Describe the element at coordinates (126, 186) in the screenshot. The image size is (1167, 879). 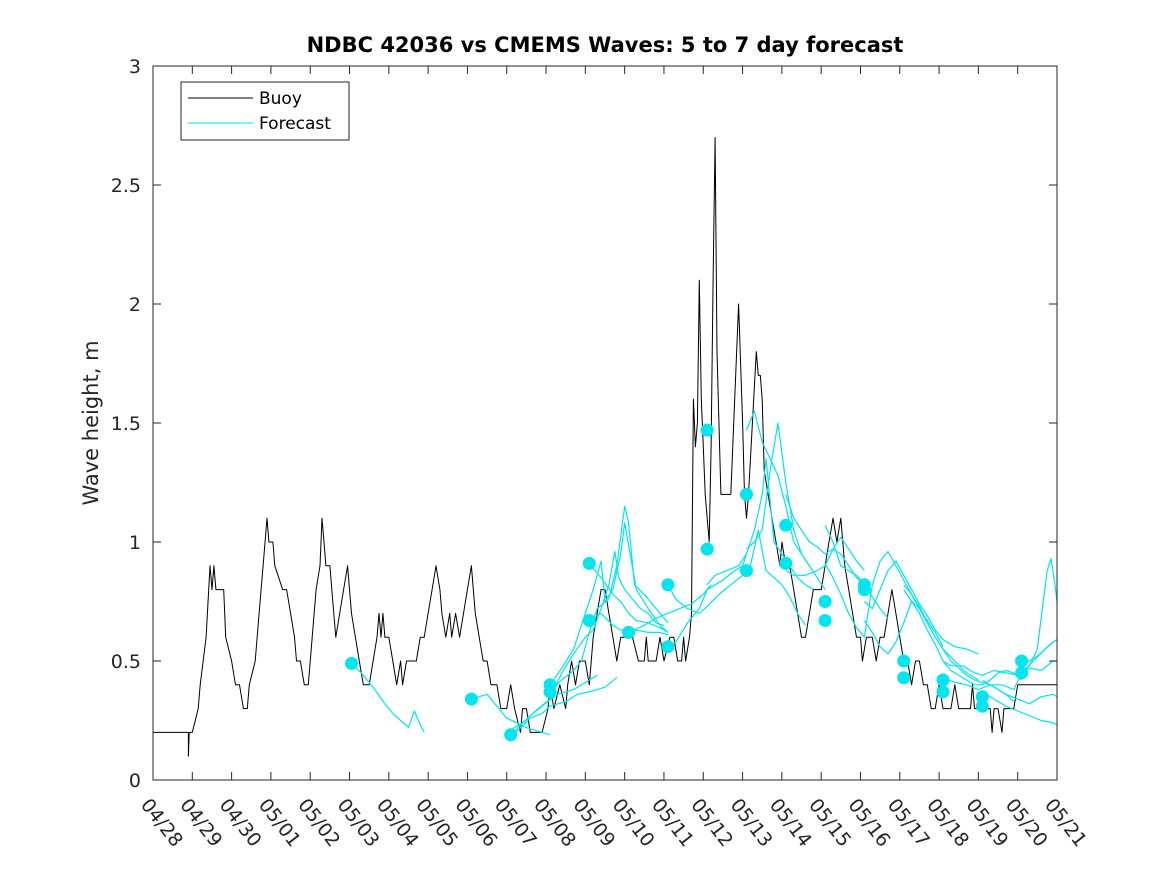
I see `y-tick-label: 2.5` at that location.